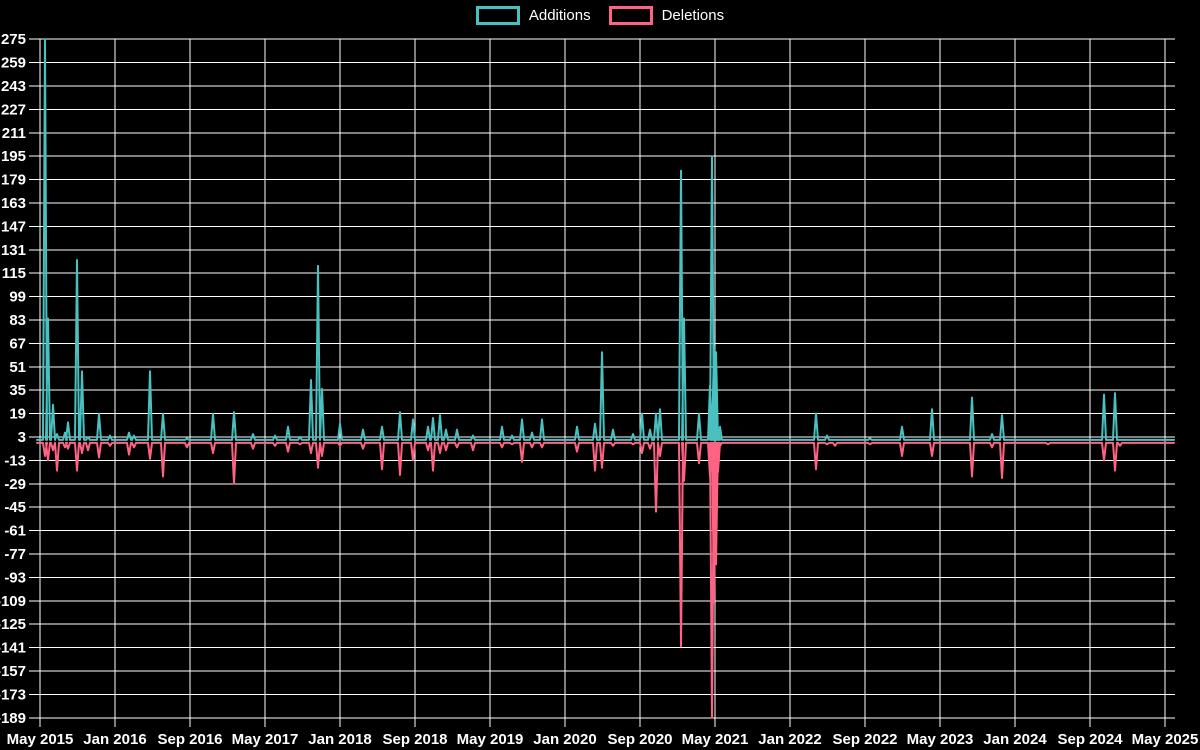  I want to click on x-tick-label: May 2023, so click(940, 739).